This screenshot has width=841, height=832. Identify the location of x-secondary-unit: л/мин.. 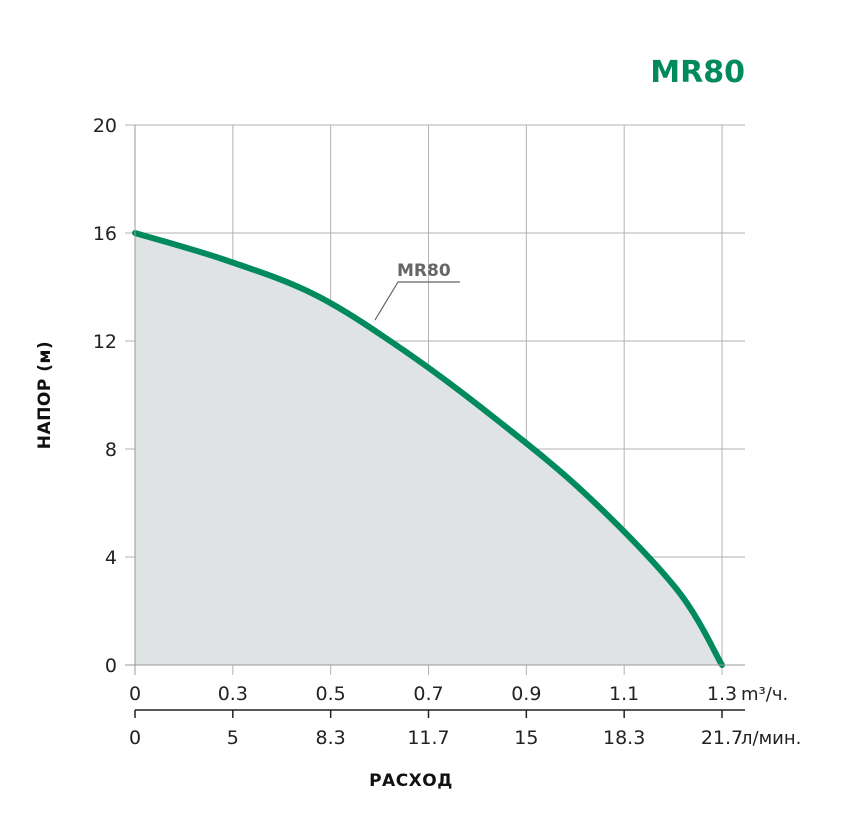
(771, 738).